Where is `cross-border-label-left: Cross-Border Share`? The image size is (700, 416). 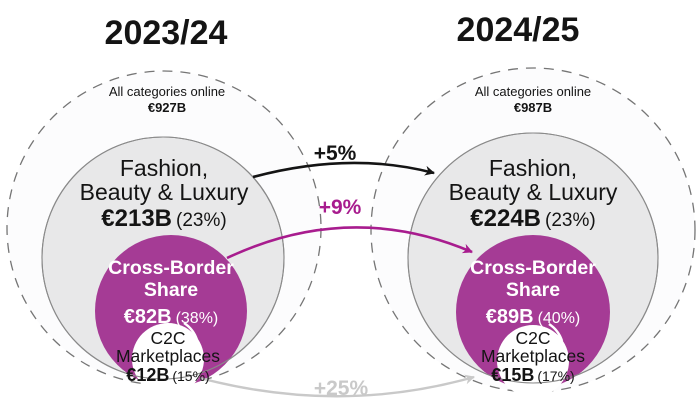 cross-border-label-left: Cross-Border Share is located at coordinates (171, 279).